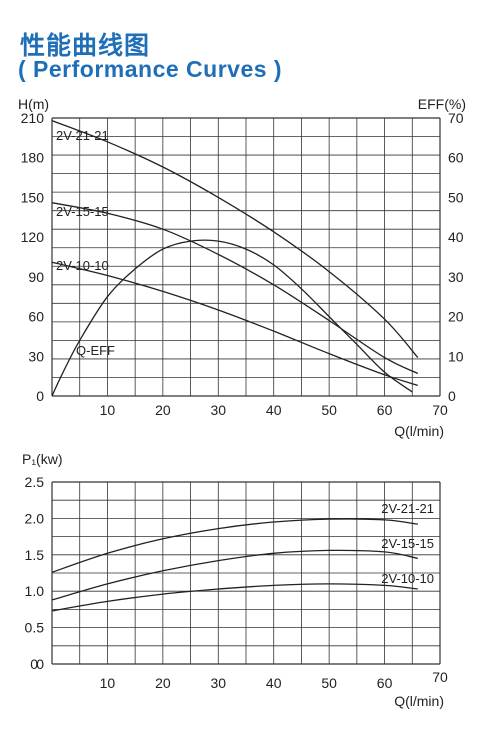  Describe the element at coordinates (42, 459) in the screenshot. I see `power-y-axis-label: P₁(kw)` at that location.